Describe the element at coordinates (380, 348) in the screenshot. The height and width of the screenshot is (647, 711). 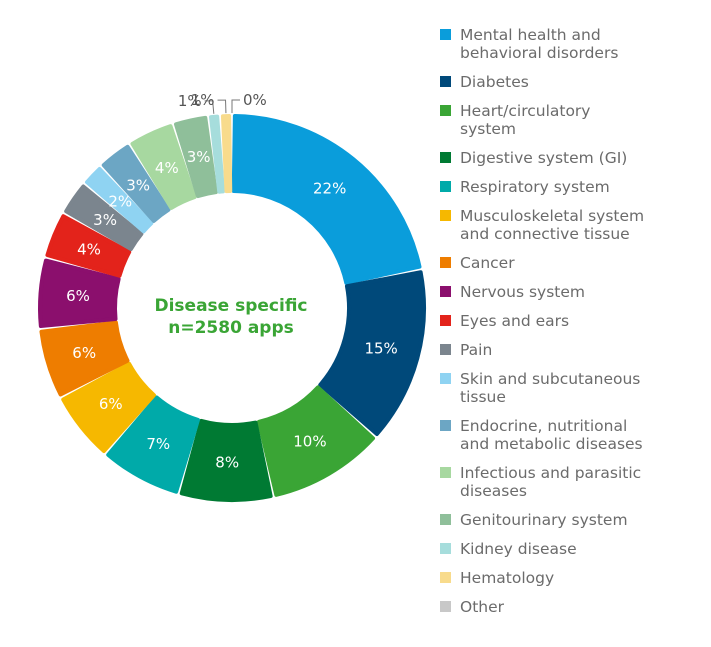
I see `slice-value-label: 15%` at that location.